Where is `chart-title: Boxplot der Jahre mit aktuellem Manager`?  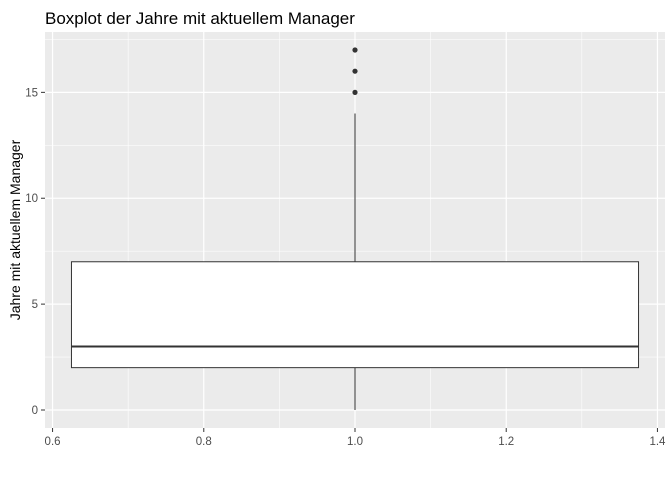
chart-title: Boxplot der Jahre mit aktuellem Manager is located at coordinates (200, 18).